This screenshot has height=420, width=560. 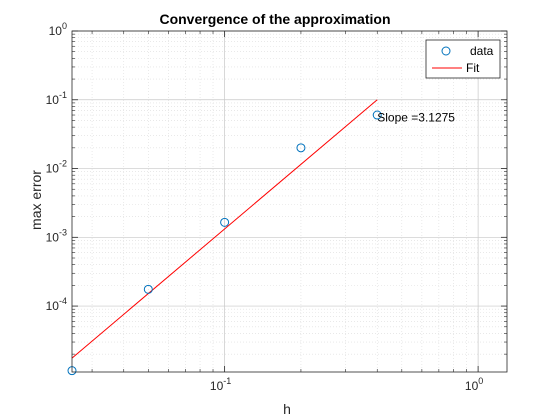 I want to click on x-tick-label-exponent: -1, so click(x=227, y=381).